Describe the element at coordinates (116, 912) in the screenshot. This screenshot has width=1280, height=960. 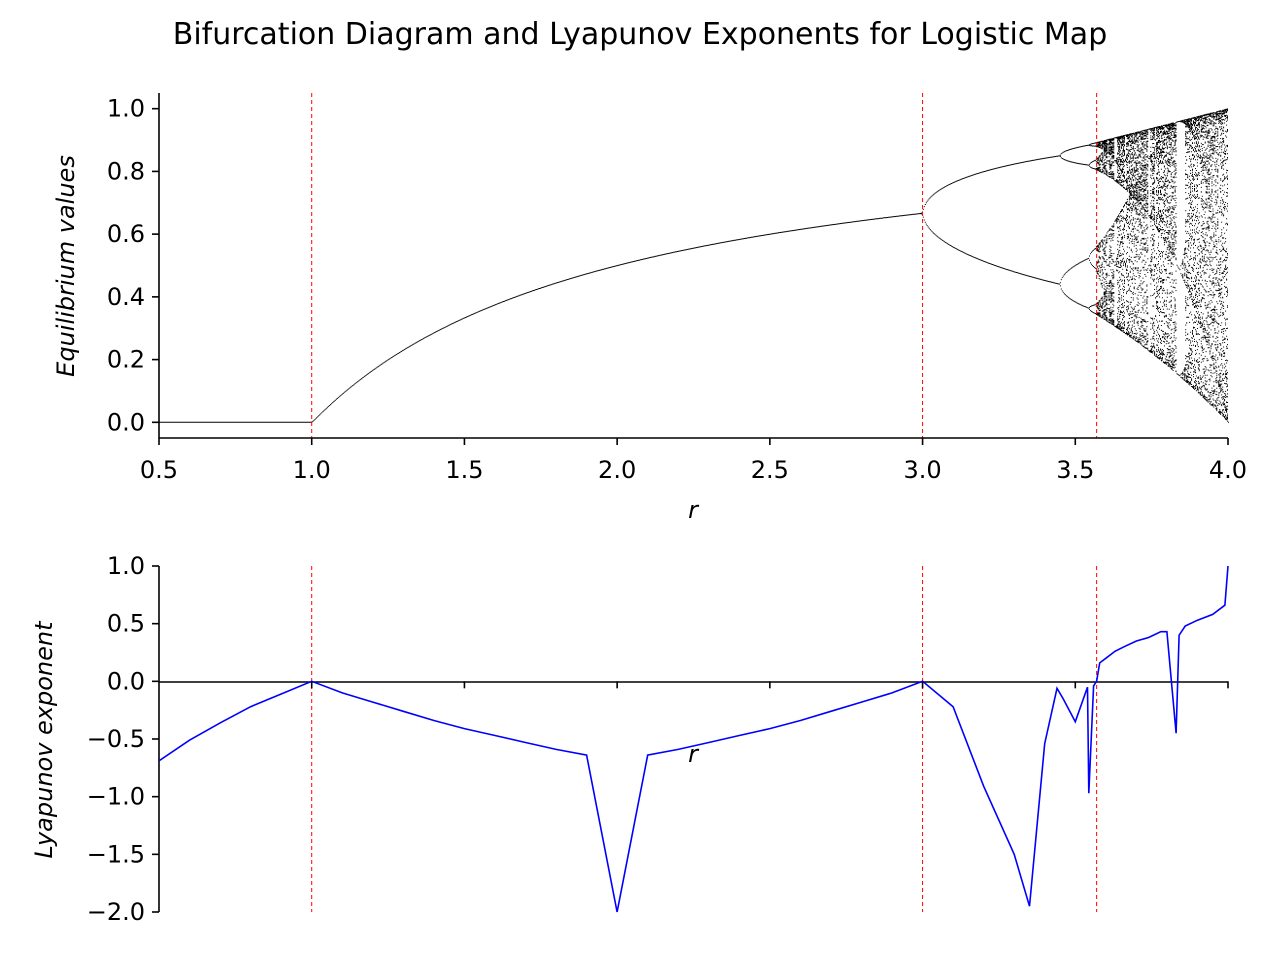
I see `lyapunov-y-tick-label: −2.0` at that location.